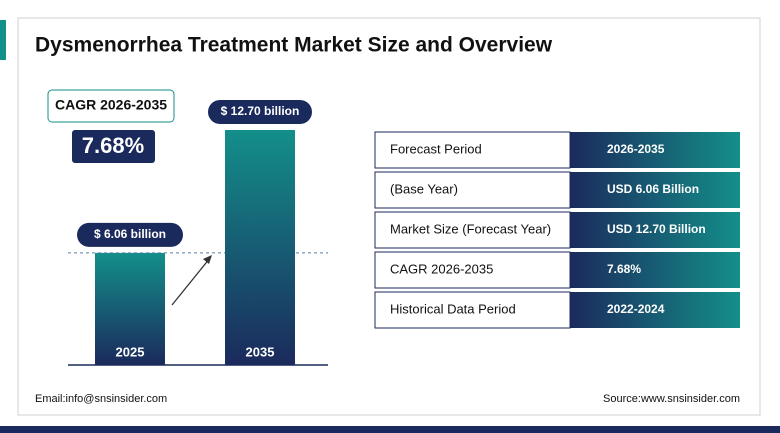 The height and width of the screenshot is (433, 780). I want to click on table-value: USD 12.70 Billion, so click(656, 229).